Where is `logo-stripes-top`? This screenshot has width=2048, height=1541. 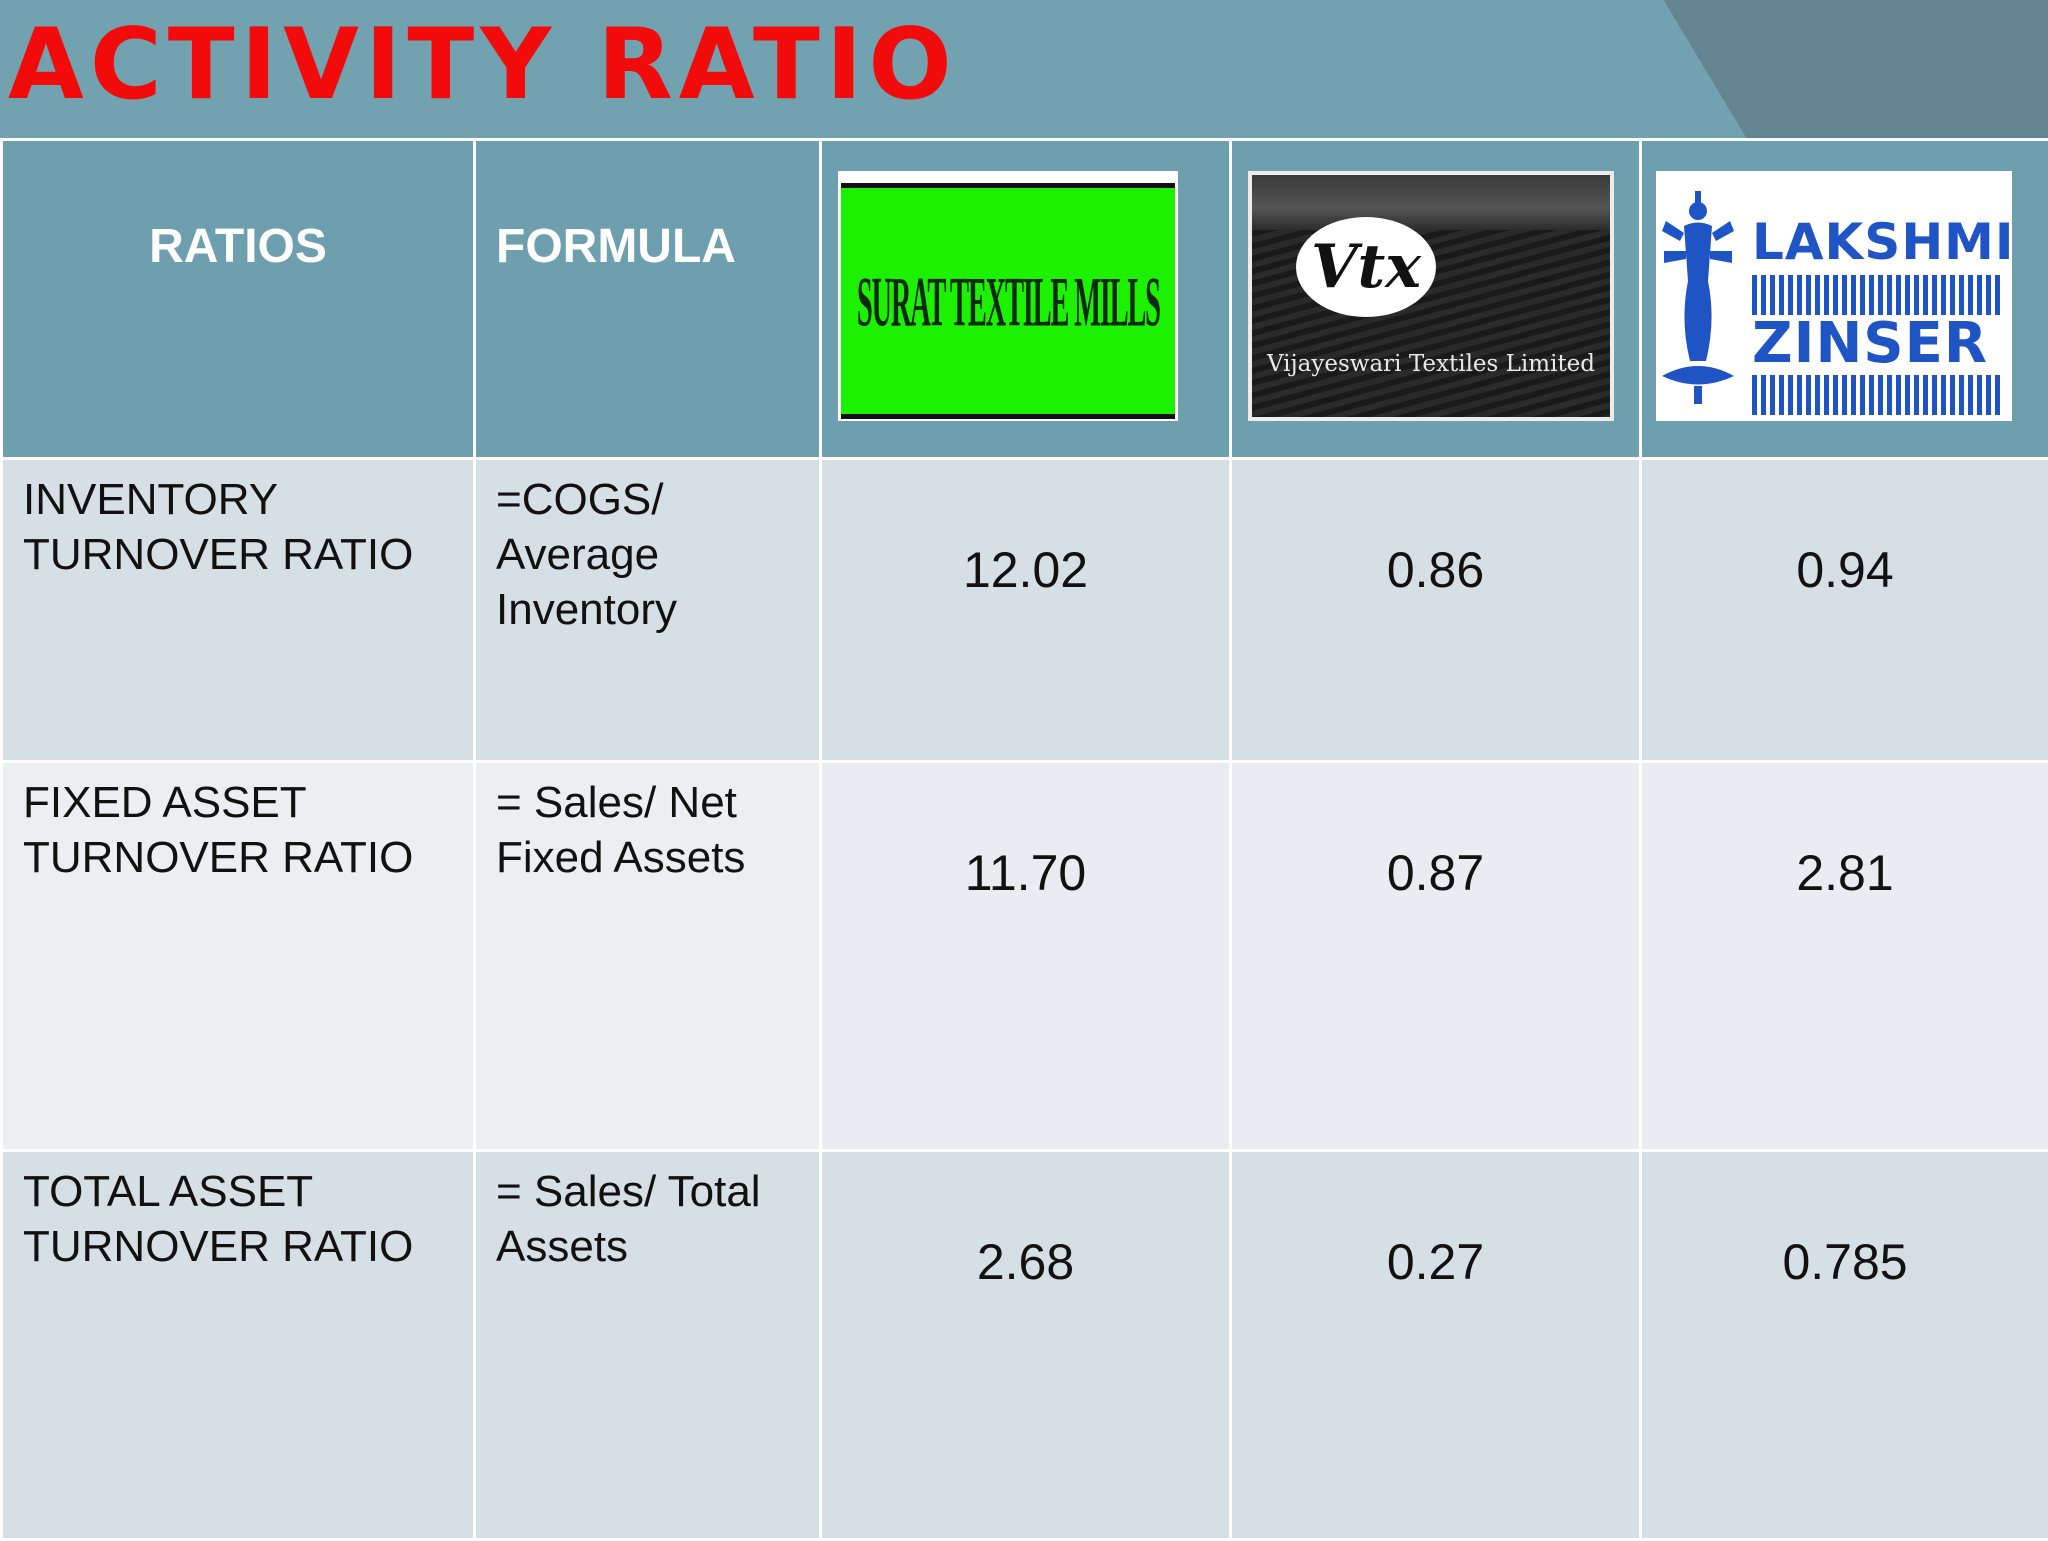
logo-stripes-top is located at coordinates (1878, 295).